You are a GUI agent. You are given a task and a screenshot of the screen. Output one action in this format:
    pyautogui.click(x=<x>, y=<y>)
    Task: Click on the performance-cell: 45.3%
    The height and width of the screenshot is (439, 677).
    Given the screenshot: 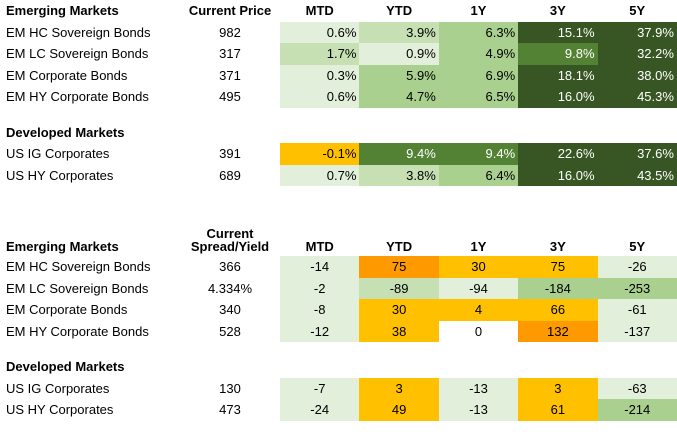 What is the action you would take?
    pyautogui.click(x=637, y=97)
    